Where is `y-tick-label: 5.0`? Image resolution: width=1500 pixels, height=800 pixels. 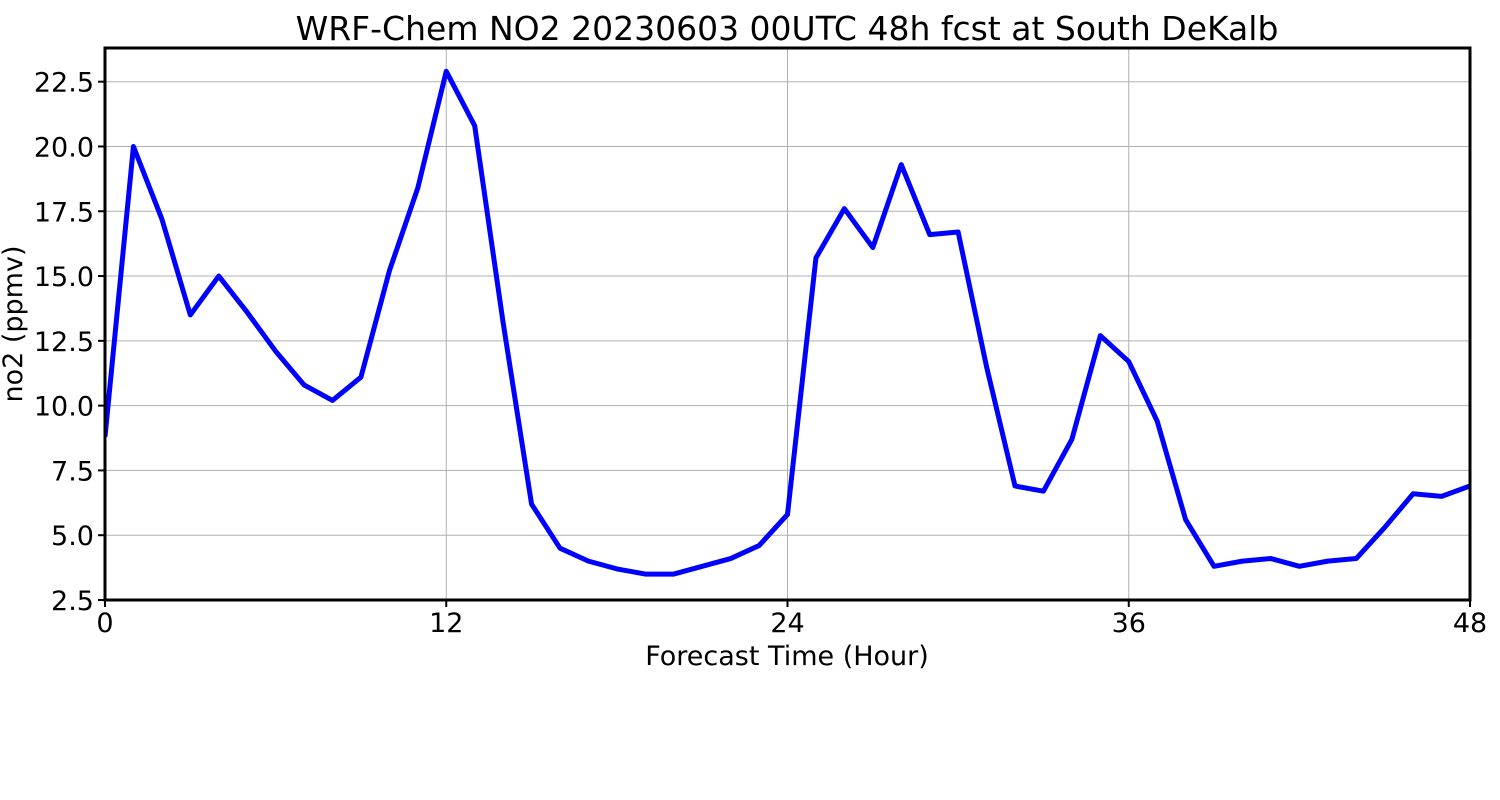
y-tick-label: 5.0 is located at coordinates (72, 536).